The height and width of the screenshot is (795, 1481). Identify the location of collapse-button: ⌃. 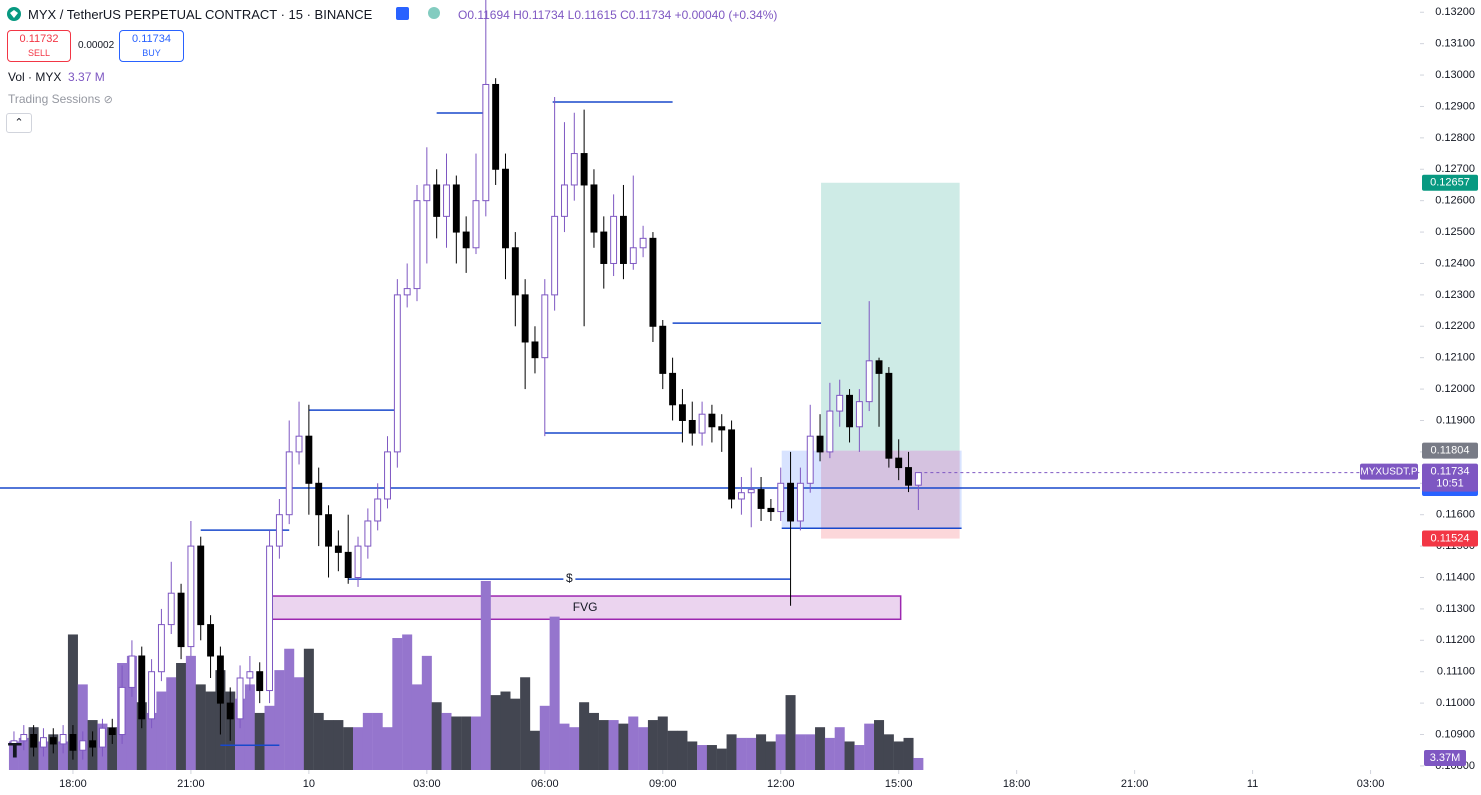
(19, 123).